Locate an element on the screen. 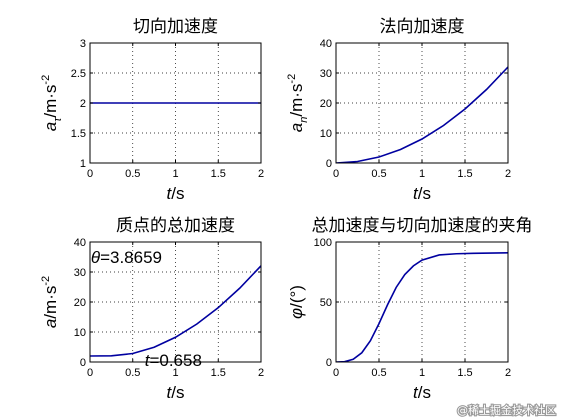 This screenshot has height=420, width=561. y-tick-label: 50 is located at coordinates (326, 303).